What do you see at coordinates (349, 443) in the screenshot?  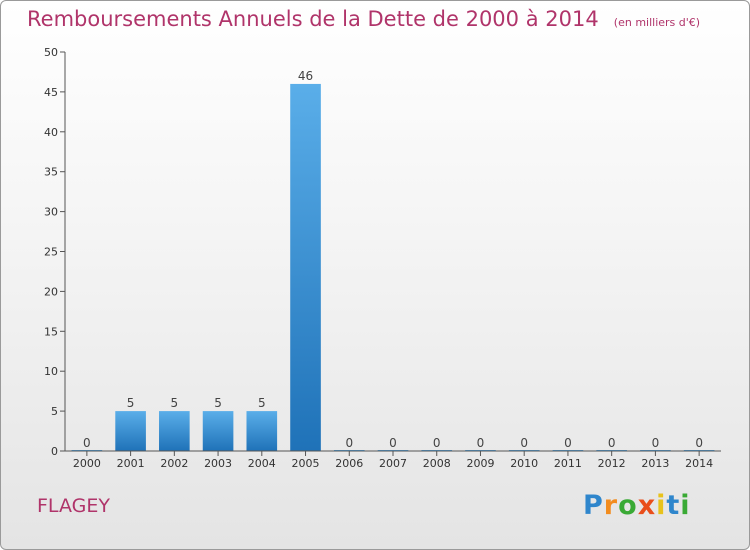 I see `data-label-2006: 0` at bounding box center [349, 443].